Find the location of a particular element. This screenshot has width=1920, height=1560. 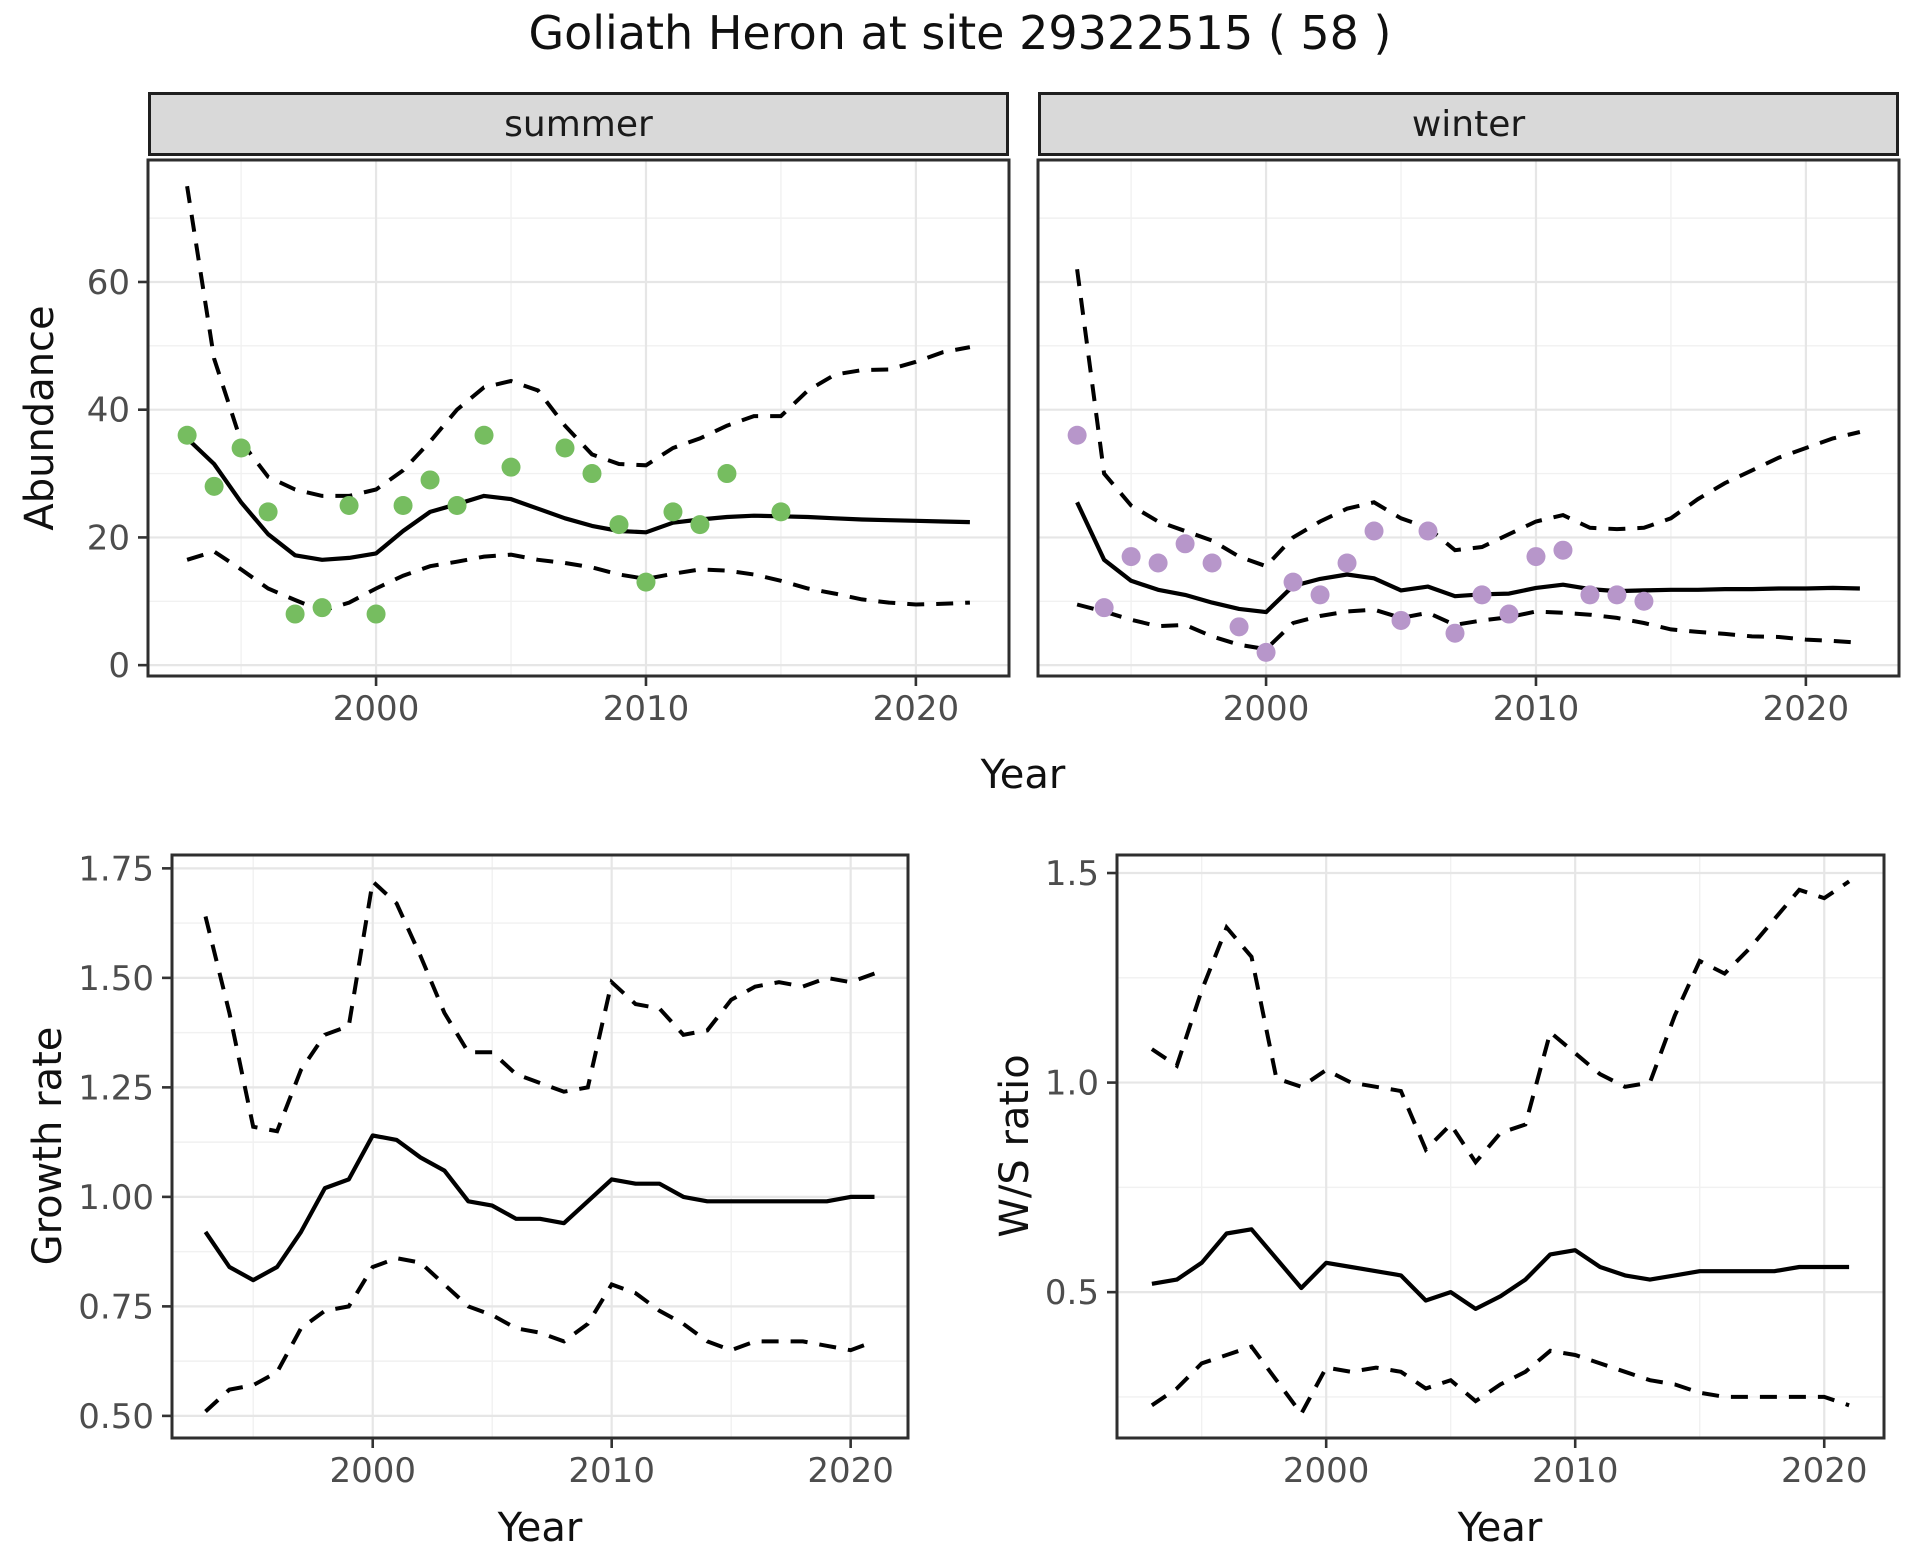

ws-ratio-y-tick-label: 1.0 is located at coordinates (1072, 1084).